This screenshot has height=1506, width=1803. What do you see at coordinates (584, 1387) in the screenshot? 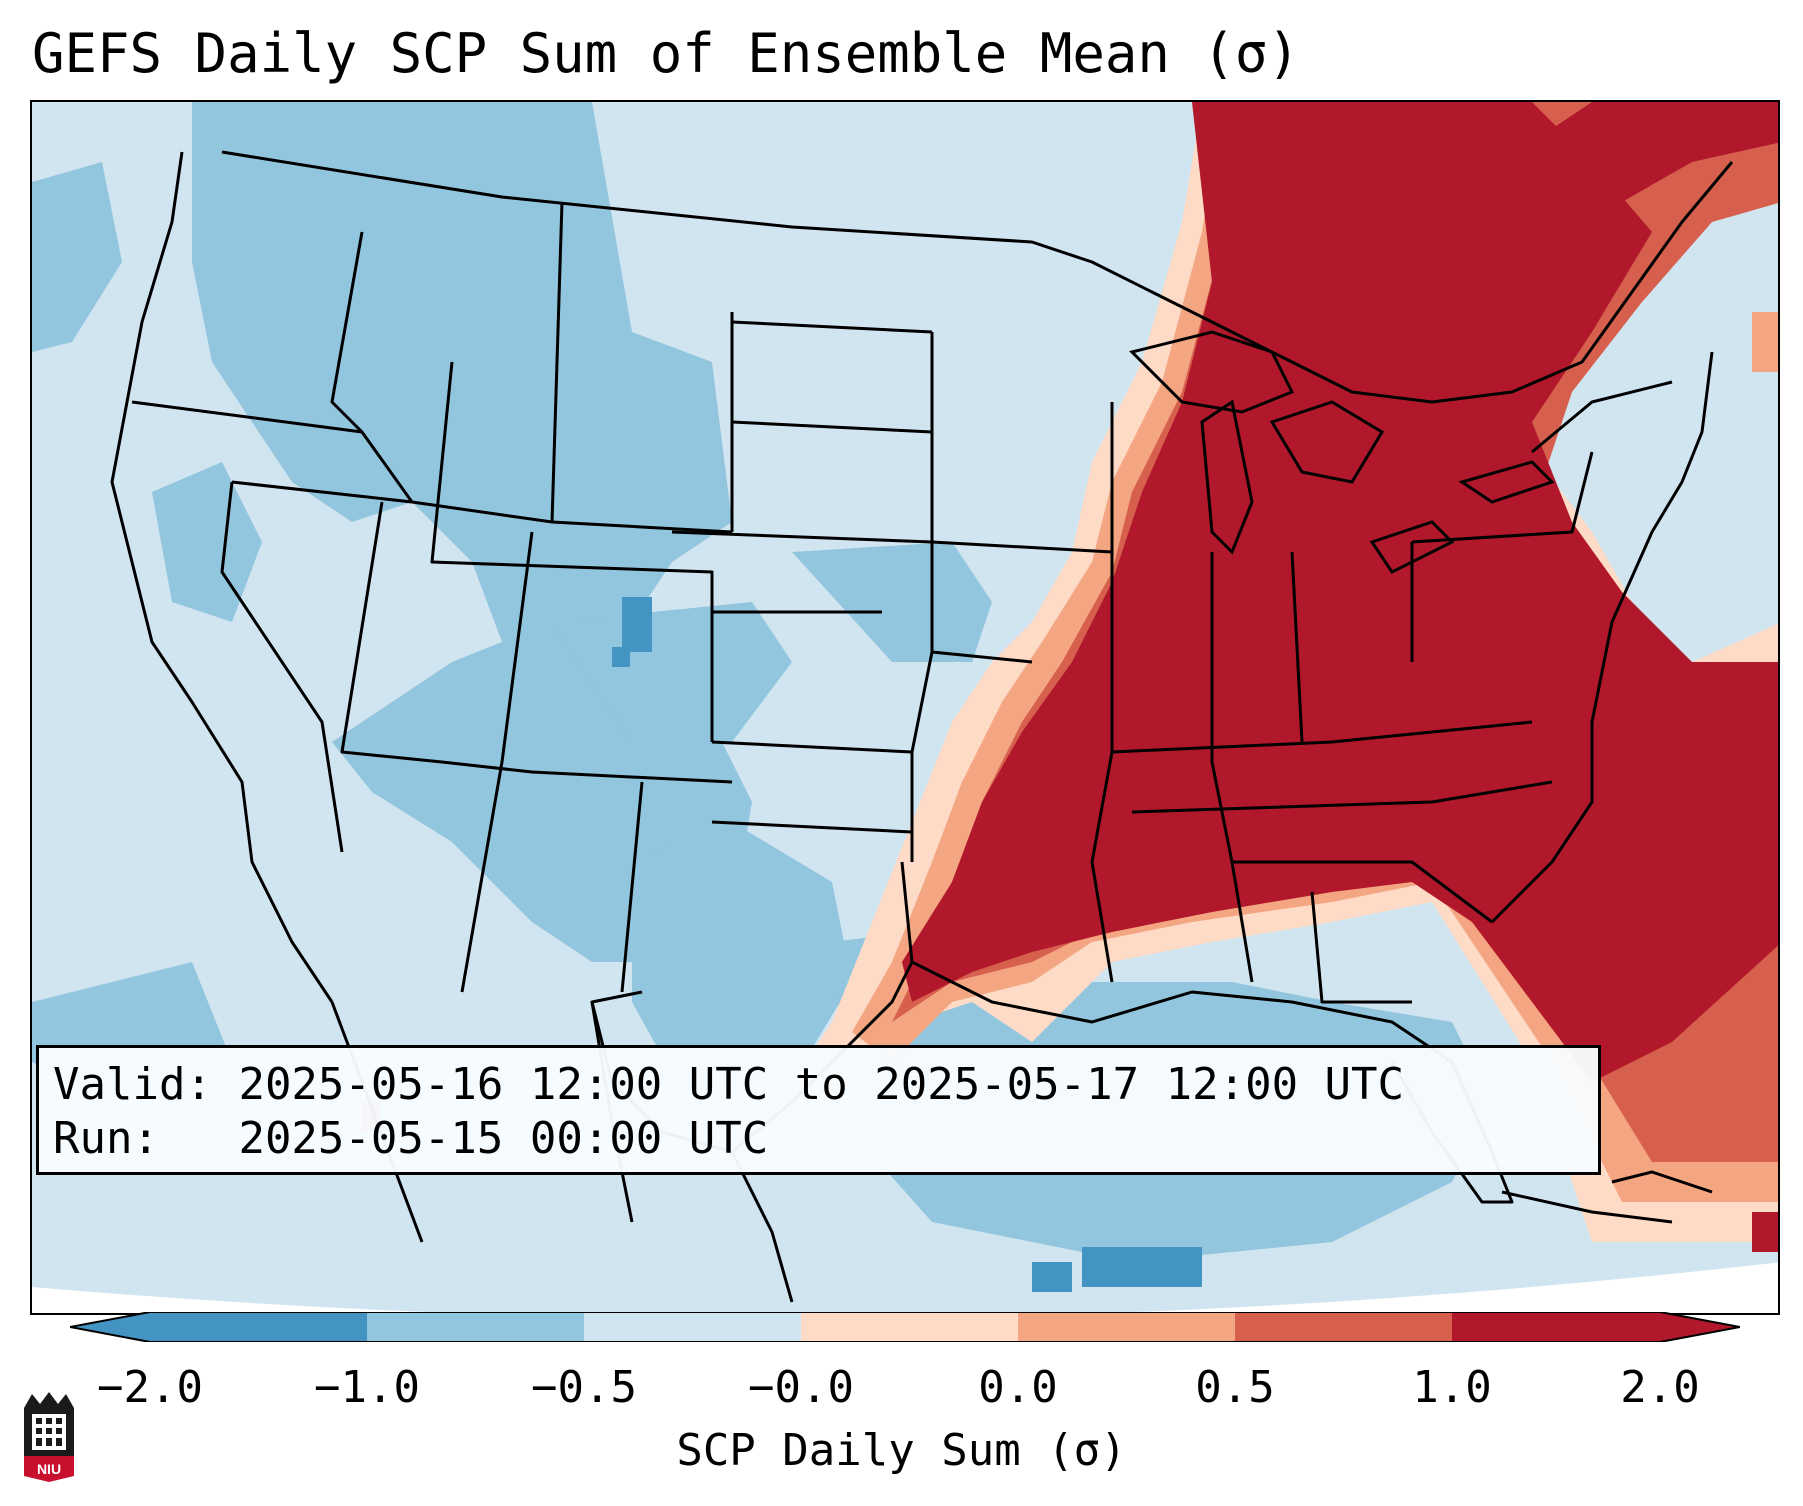
I see `colorbar-tick-label-3: −0.5` at bounding box center [584, 1387].